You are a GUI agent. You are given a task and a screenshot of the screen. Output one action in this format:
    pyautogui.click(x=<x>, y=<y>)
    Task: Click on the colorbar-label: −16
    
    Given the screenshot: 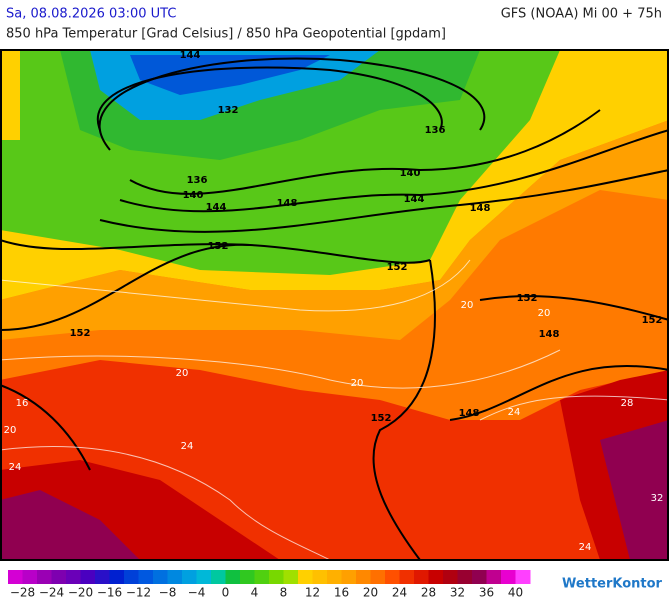 What is the action you would take?
    pyautogui.click(x=109, y=593)
    